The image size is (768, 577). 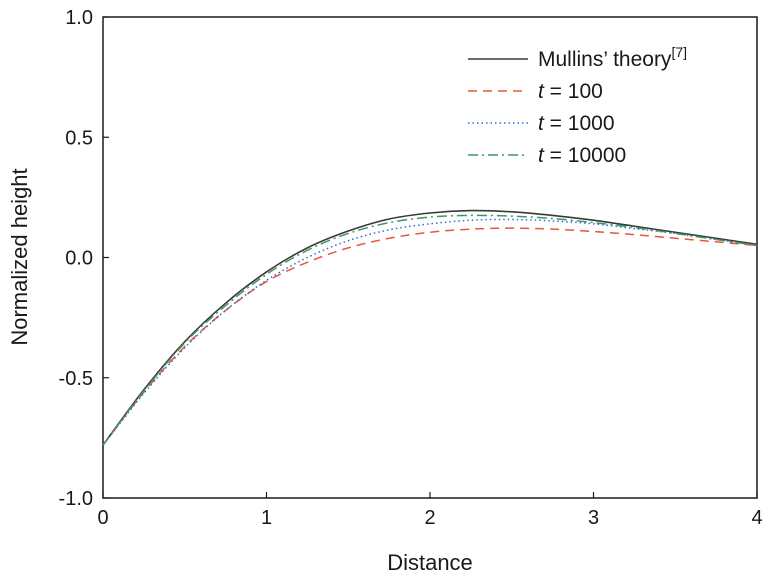 I want to click on legend-label-2: t = 100, so click(x=570, y=91).